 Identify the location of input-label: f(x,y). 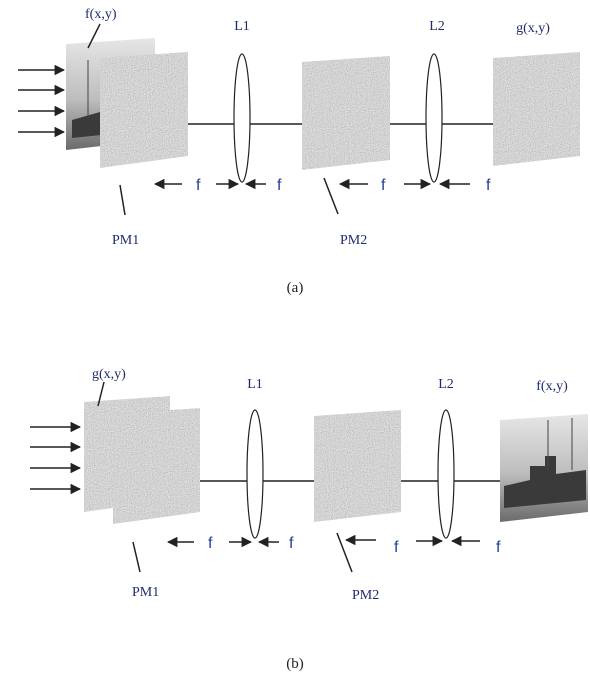
(101, 14).